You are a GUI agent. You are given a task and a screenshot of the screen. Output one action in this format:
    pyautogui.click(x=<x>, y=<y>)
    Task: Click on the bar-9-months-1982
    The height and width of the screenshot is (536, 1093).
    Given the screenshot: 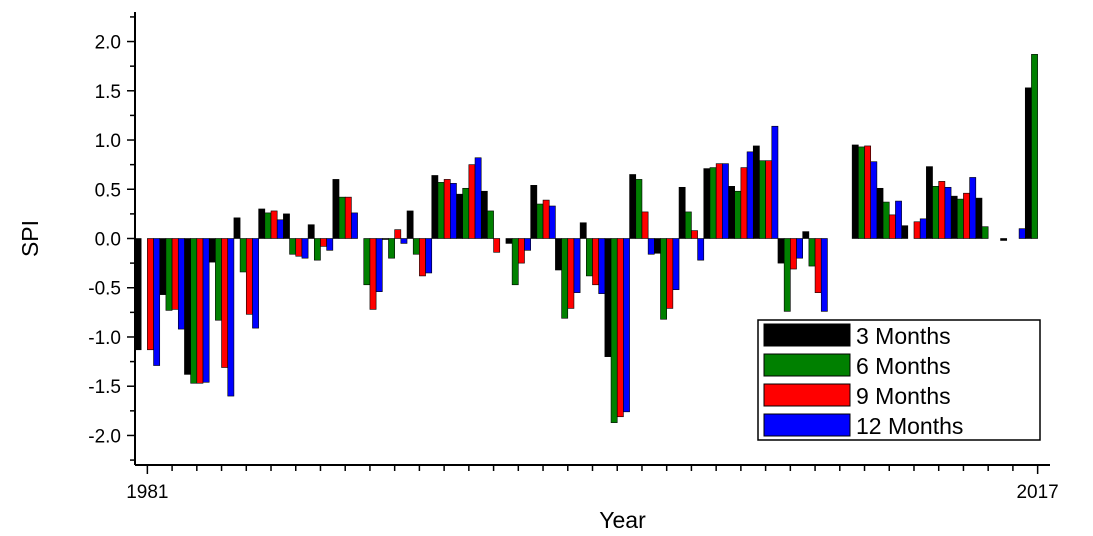 What is the action you would take?
    pyautogui.click(x=175, y=274)
    